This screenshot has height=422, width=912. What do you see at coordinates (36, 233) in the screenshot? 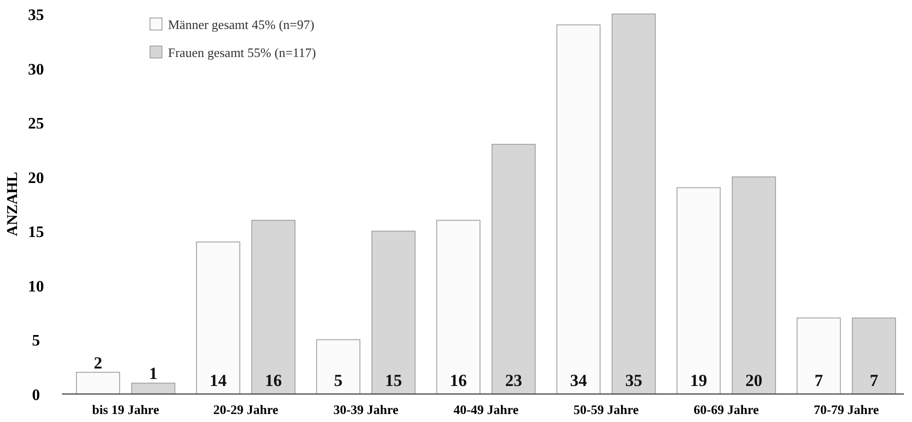
I see `y-tick-label: 15` at bounding box center [36, 233].